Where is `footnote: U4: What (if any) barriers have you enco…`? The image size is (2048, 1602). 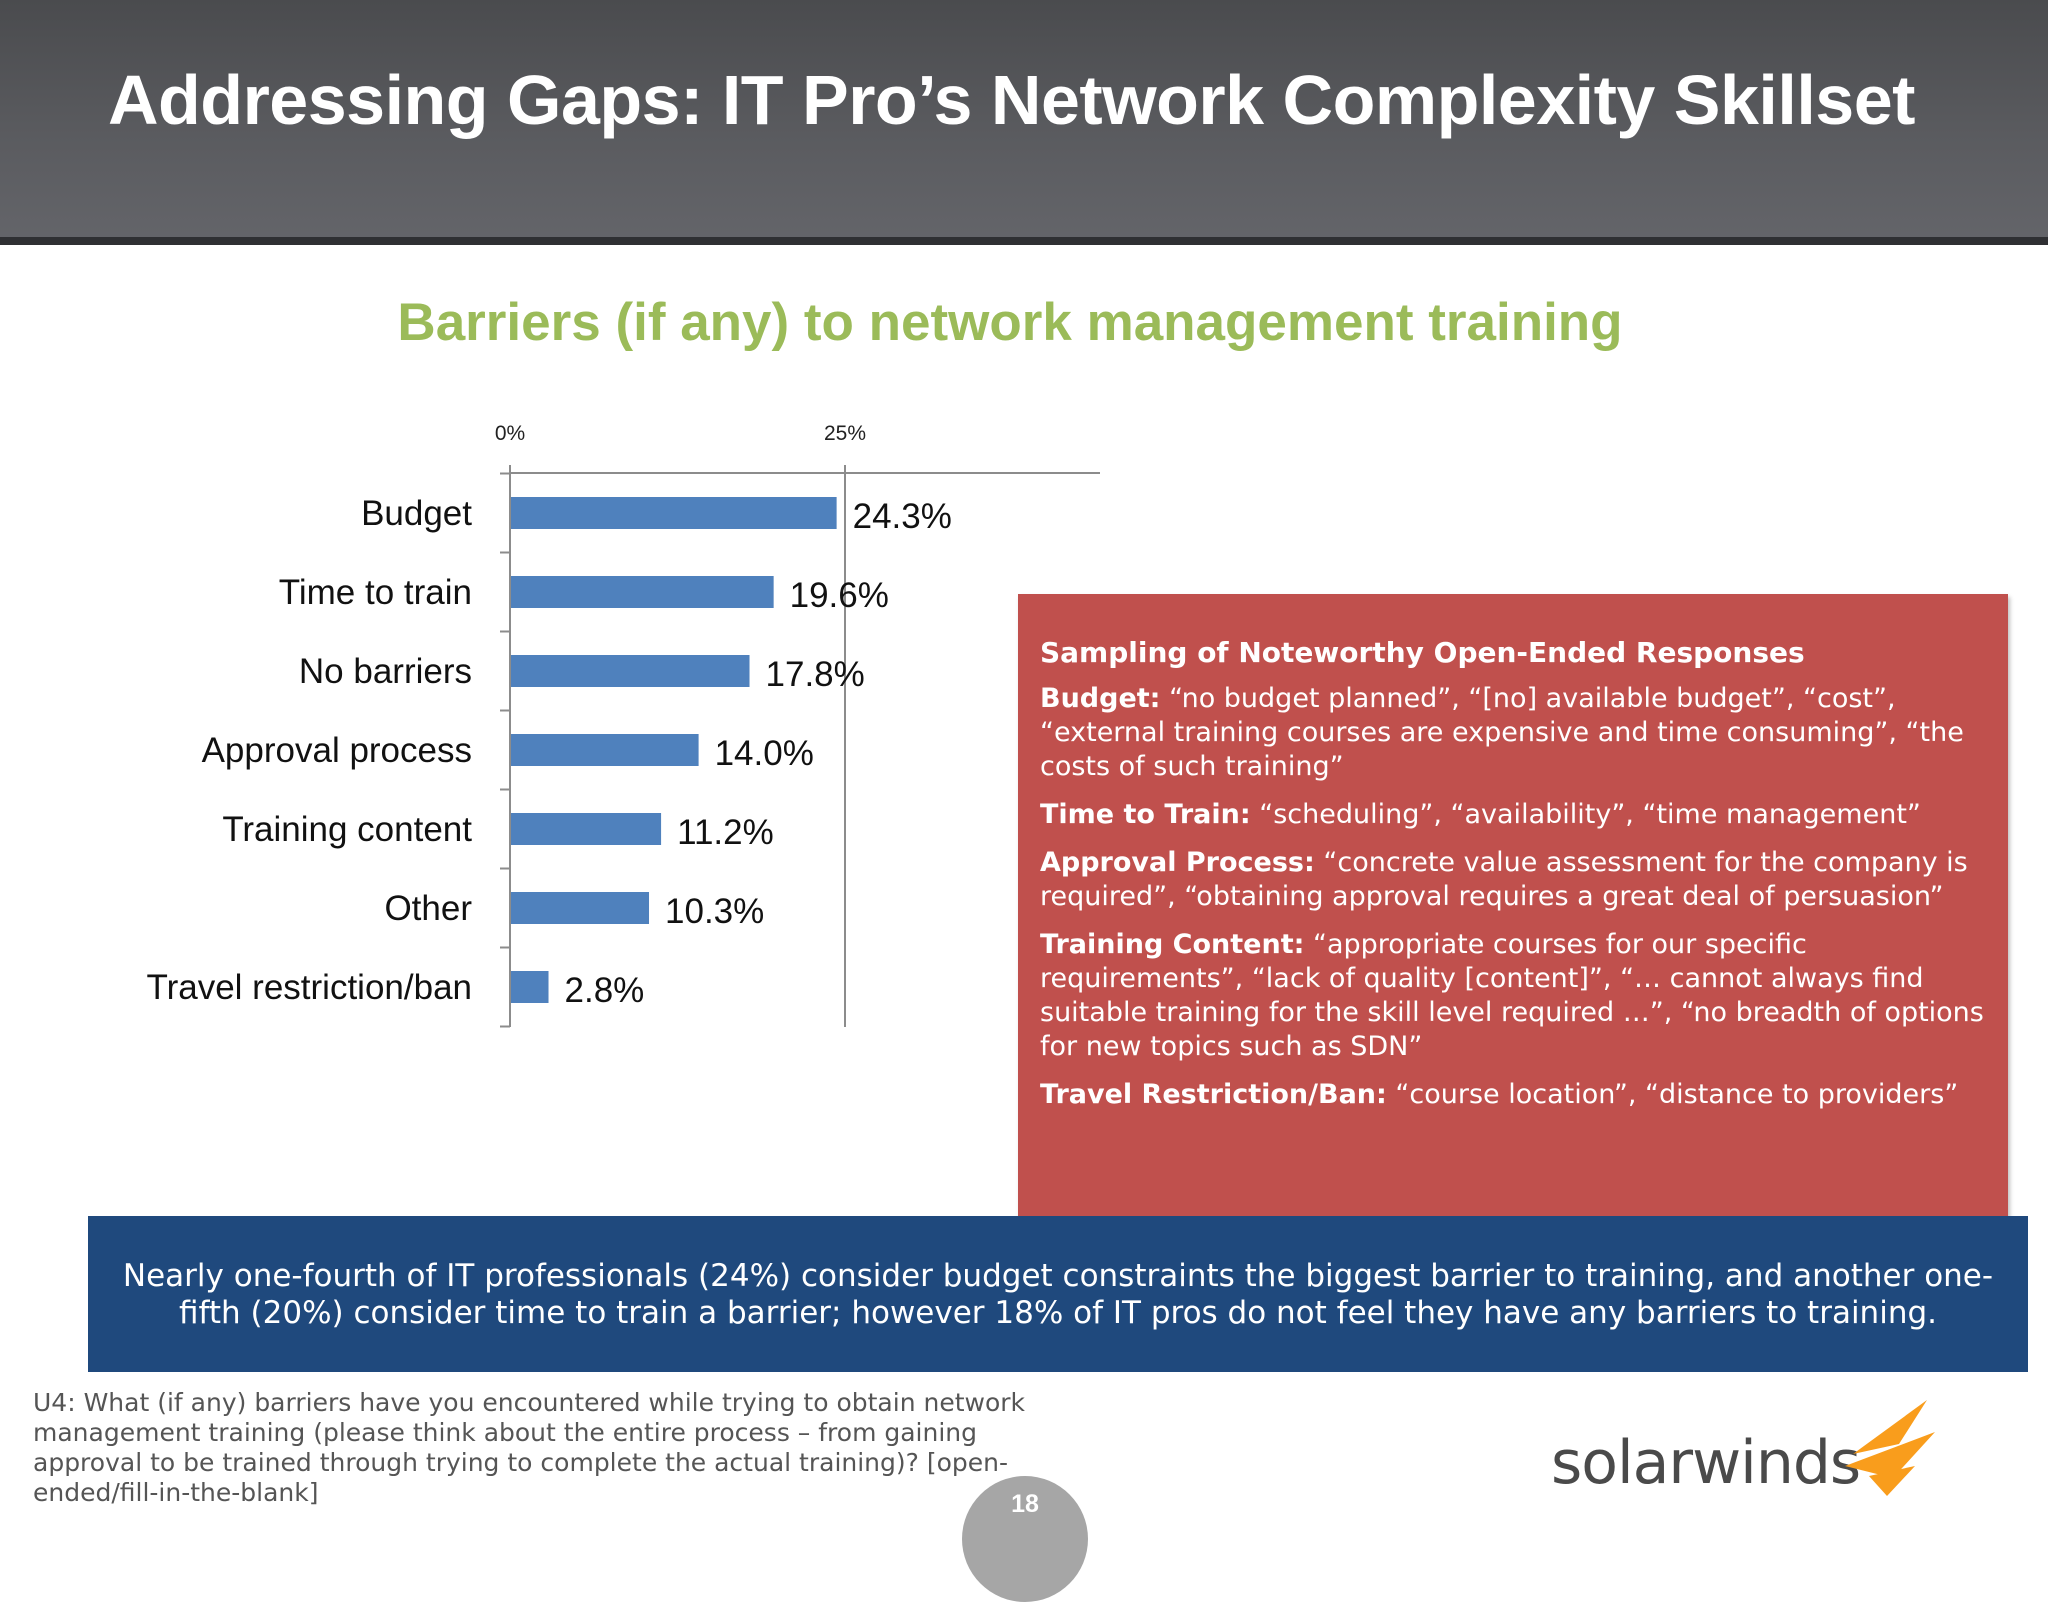
footnote: U4: What (if any) barriers have you enco… is located at coordinates (529, 1447).